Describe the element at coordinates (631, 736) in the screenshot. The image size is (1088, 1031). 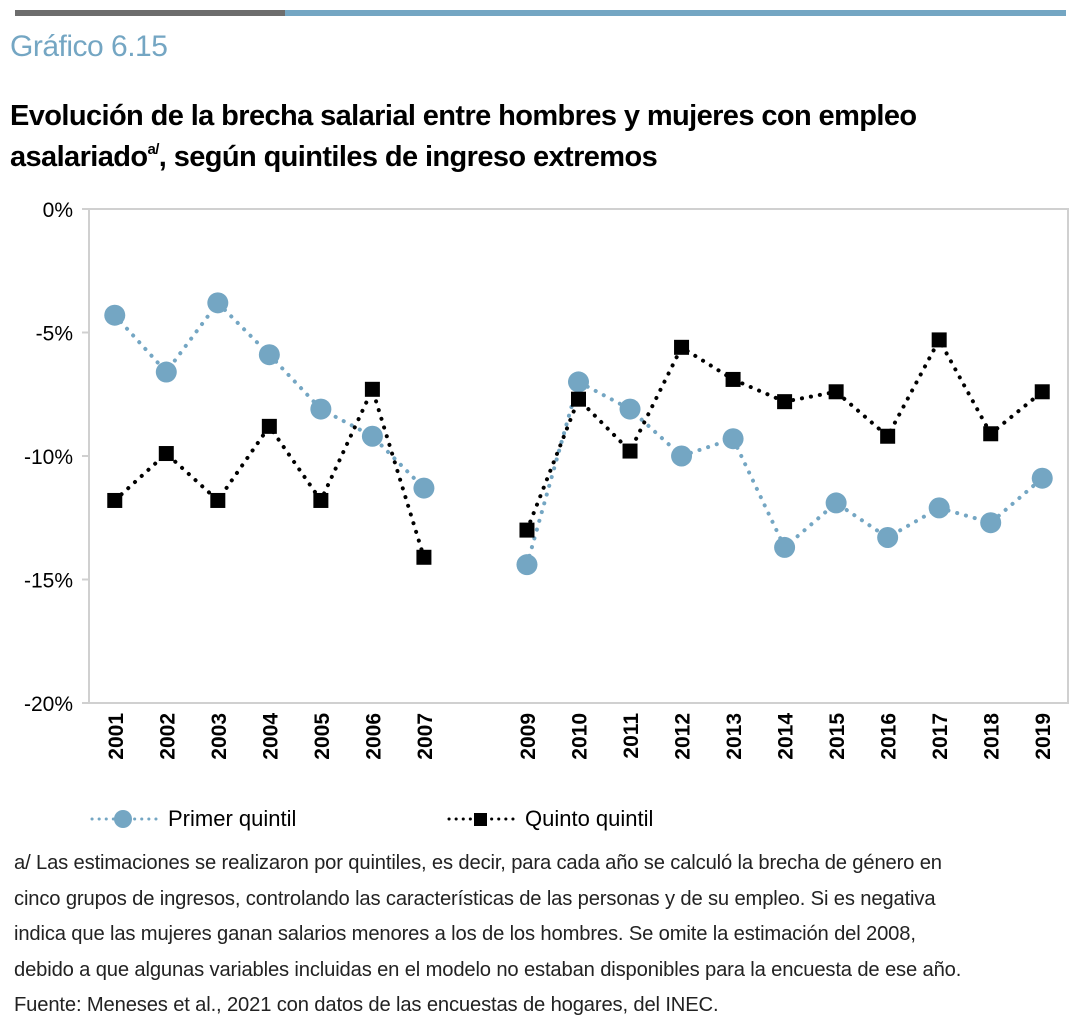
I see `x-tick-label: 2011` at that location.